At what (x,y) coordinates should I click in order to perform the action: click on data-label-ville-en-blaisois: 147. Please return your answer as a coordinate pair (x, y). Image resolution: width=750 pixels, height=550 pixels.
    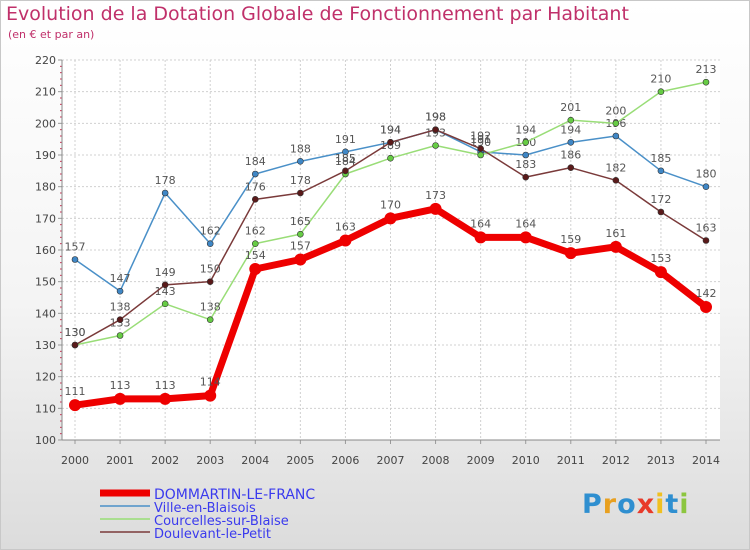
    Looking at the image, I should click on (120, 278).